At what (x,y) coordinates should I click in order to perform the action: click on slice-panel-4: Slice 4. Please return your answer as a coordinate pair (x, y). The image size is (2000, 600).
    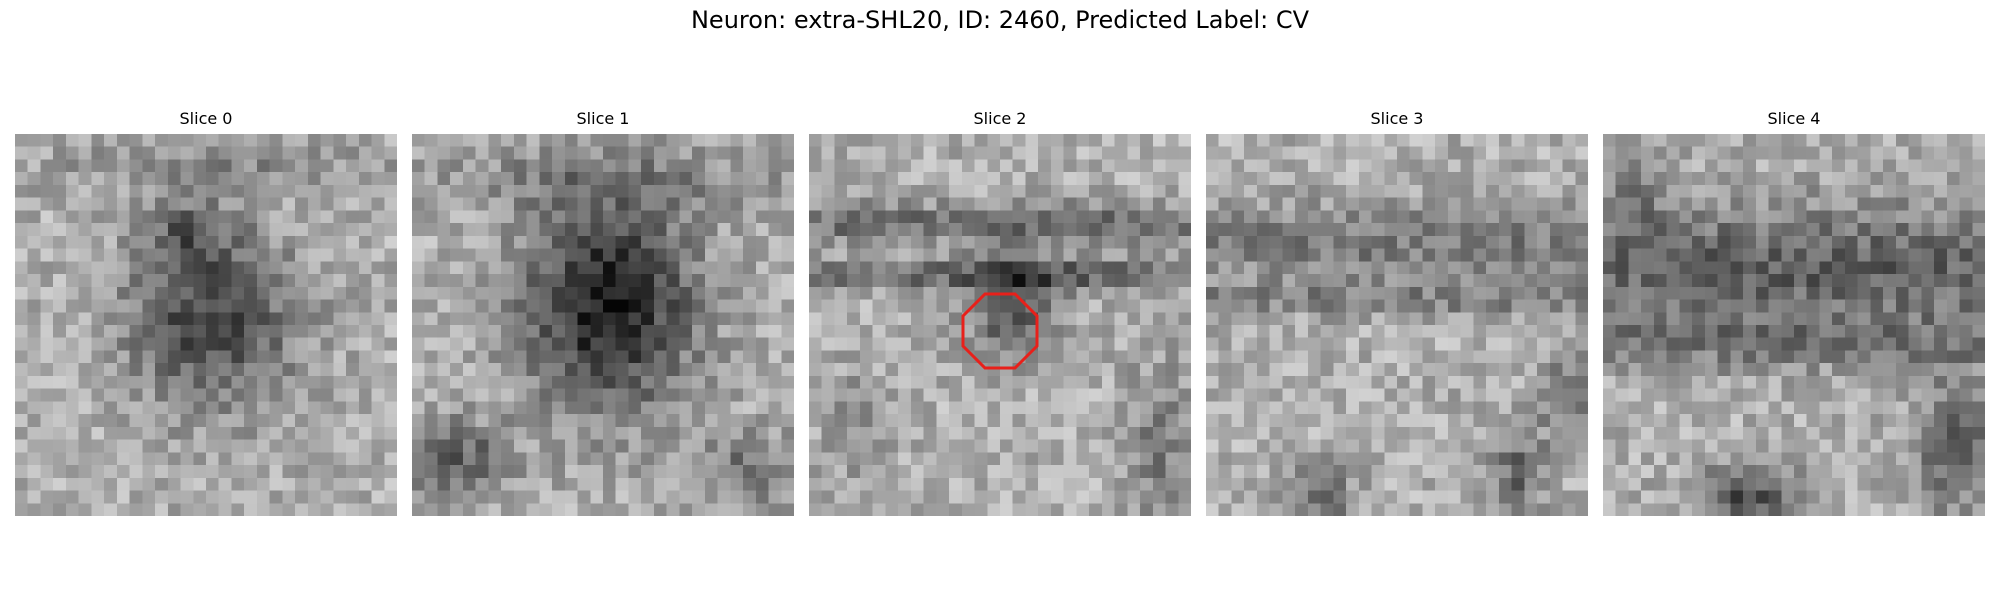
    Looking at the image, I should click on (1794, 312).